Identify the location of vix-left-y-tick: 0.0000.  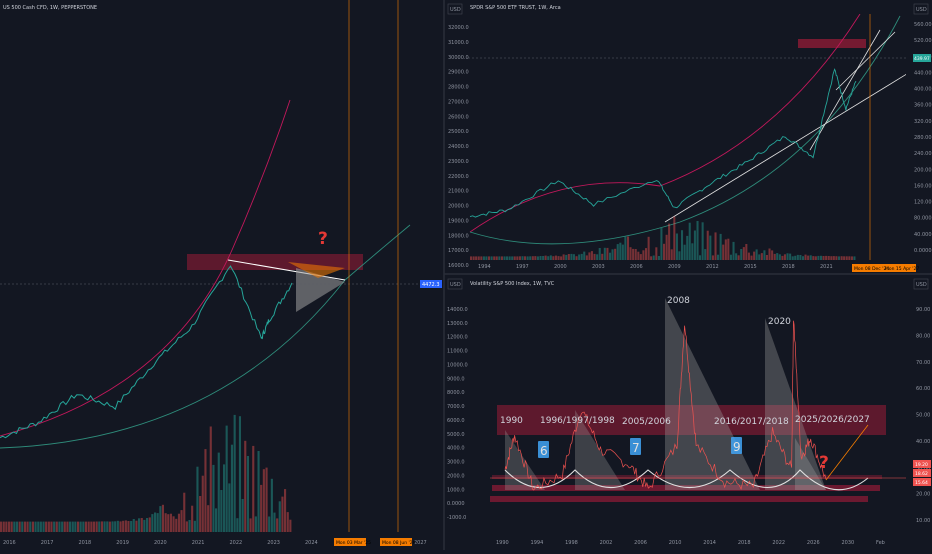
(456, 504).